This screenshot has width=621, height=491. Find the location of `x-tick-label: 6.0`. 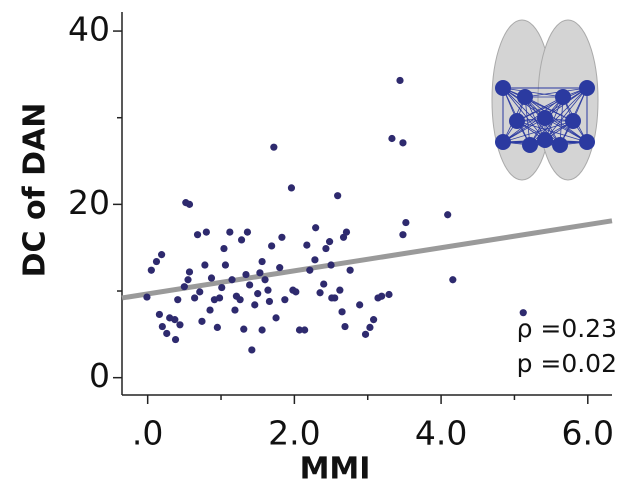

x-tick-label: 6.0 is located at coordinates (588, 433).